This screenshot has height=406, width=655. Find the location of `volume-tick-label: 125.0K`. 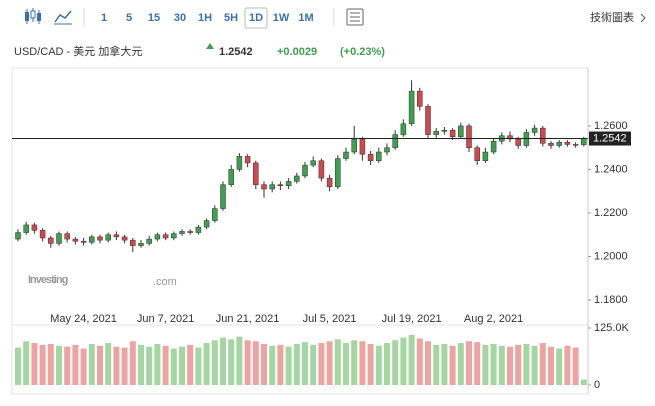

volume-tick-label: 125.0K is located at coordinates (612, 328).